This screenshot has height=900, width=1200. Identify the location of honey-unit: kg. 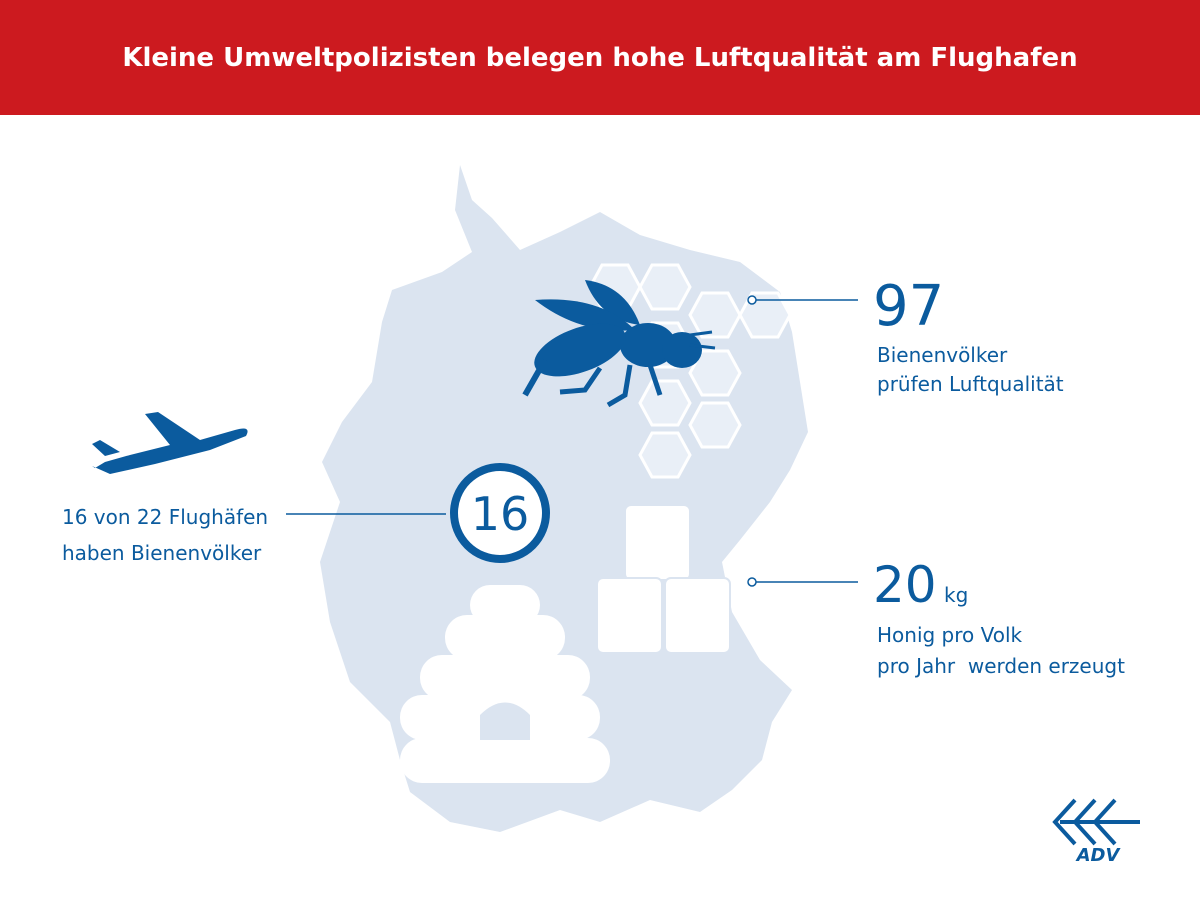
(956, 595).